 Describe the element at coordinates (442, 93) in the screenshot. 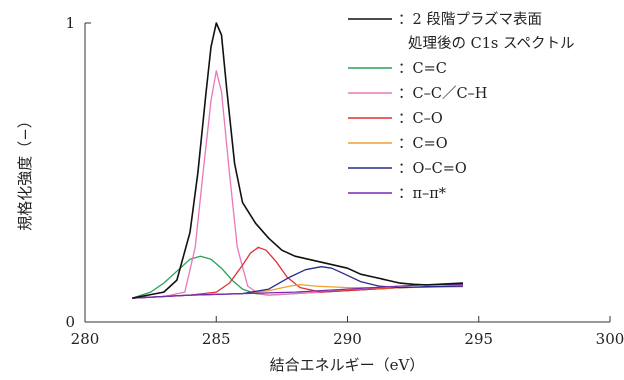

I see `legend-label-2: ：C–C／C–H` at that location.